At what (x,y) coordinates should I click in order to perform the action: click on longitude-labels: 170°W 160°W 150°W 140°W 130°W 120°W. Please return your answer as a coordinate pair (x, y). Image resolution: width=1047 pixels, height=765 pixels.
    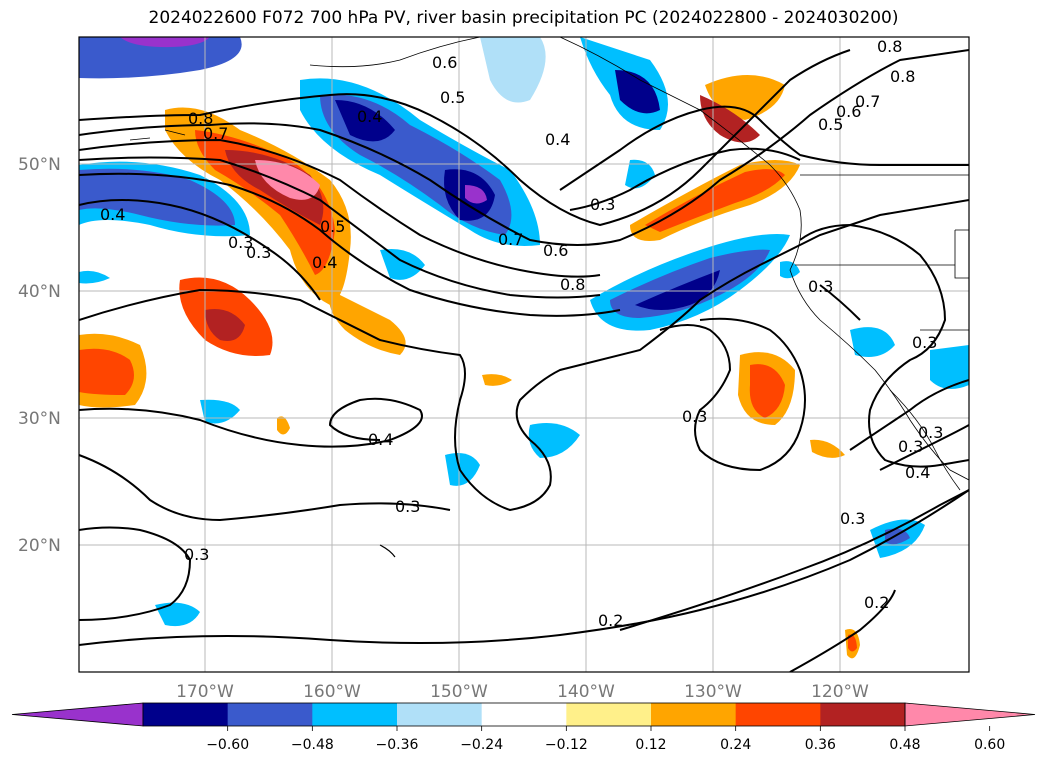
    Looking at the image, I should click on (522, 692).